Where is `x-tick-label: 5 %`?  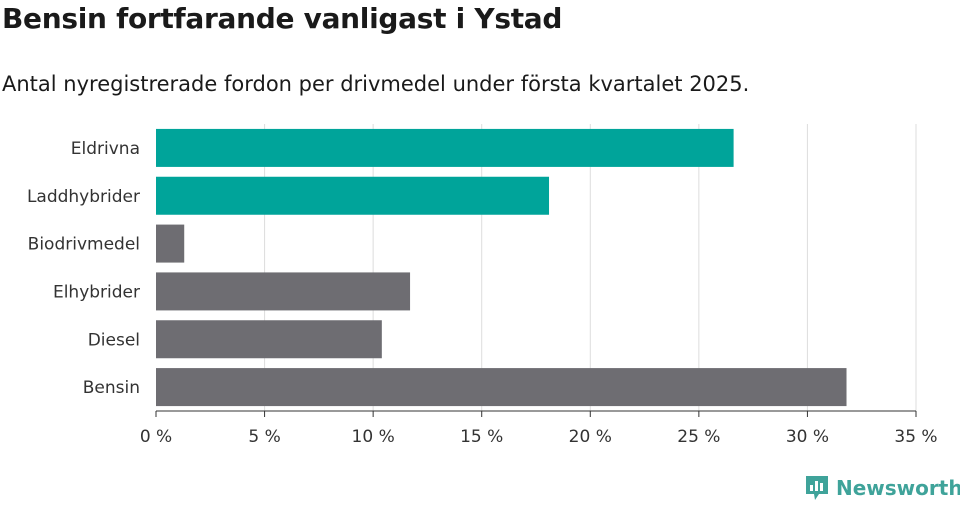 x-tick-label: 5 % is located at coordinates (264, 437).